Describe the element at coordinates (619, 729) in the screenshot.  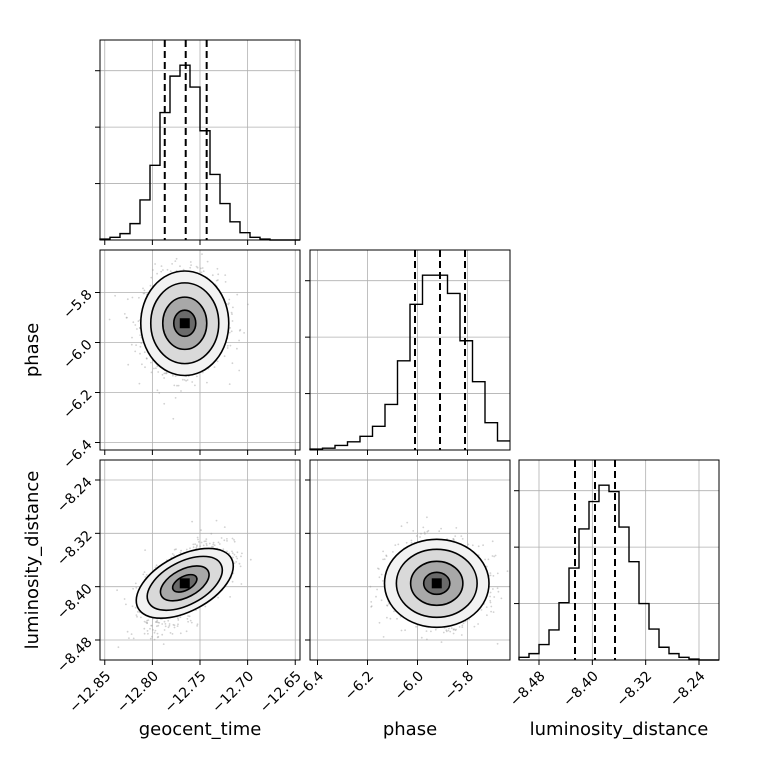
I see `x-axis-label-luminosity_distance: luminosity_distance` at that location.